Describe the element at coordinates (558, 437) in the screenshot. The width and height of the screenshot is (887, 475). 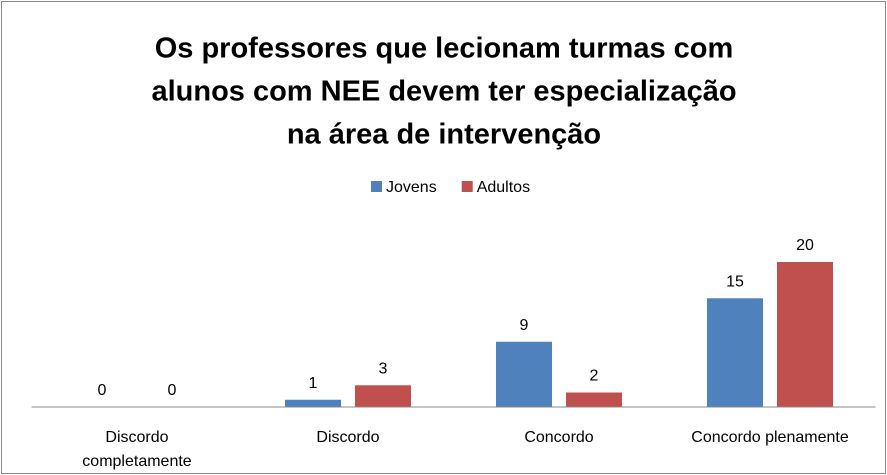
I see `x-tick-label: Concordo` at that location.